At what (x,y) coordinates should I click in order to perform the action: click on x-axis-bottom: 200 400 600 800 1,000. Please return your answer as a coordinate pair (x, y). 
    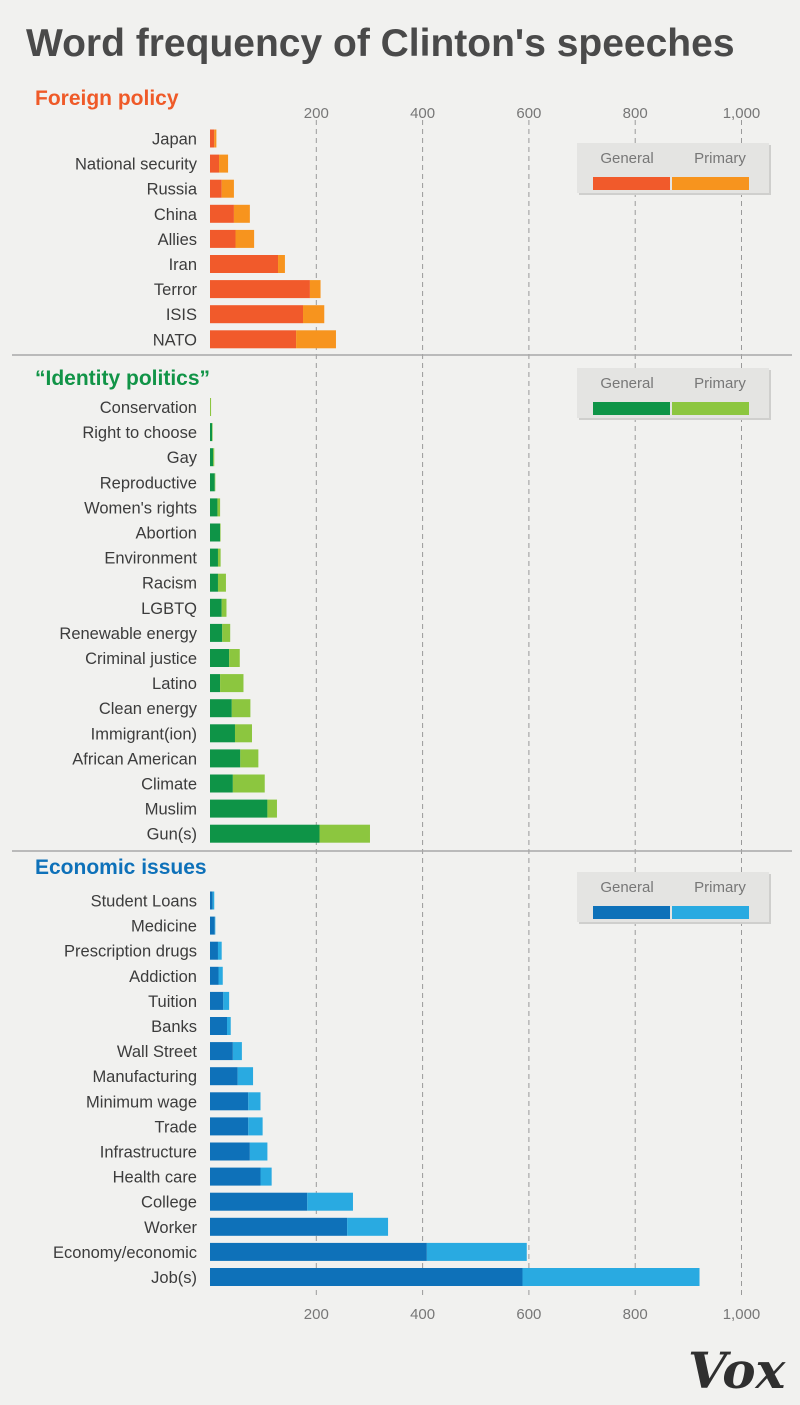
    Looking at the image, I should click on (532, 1314).